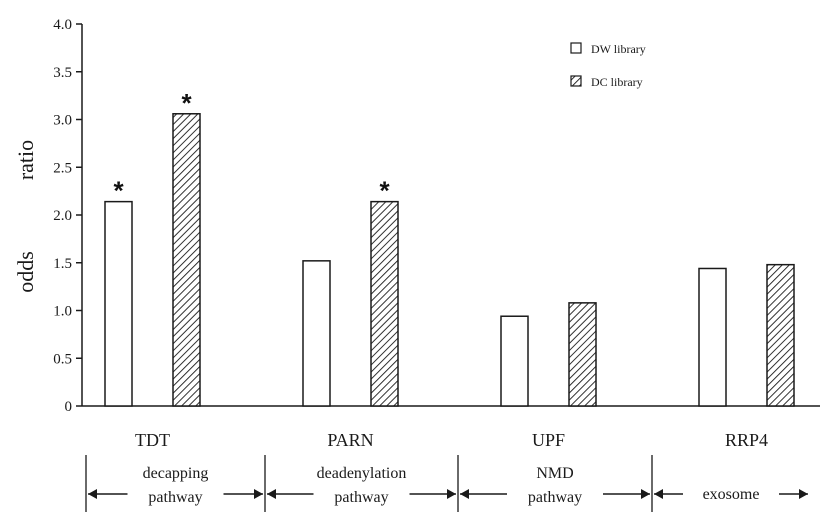 The image size is (826, 515). I want to click on category-label: UPF, so click(548, 440).